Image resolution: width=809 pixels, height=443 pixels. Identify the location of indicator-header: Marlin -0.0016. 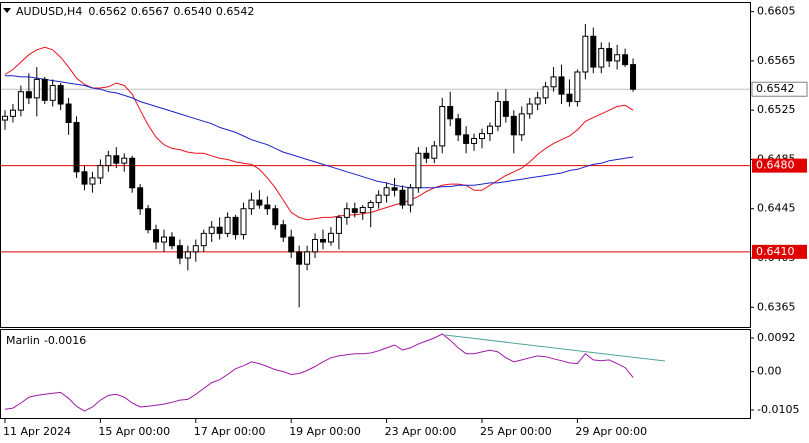
(46, 340).